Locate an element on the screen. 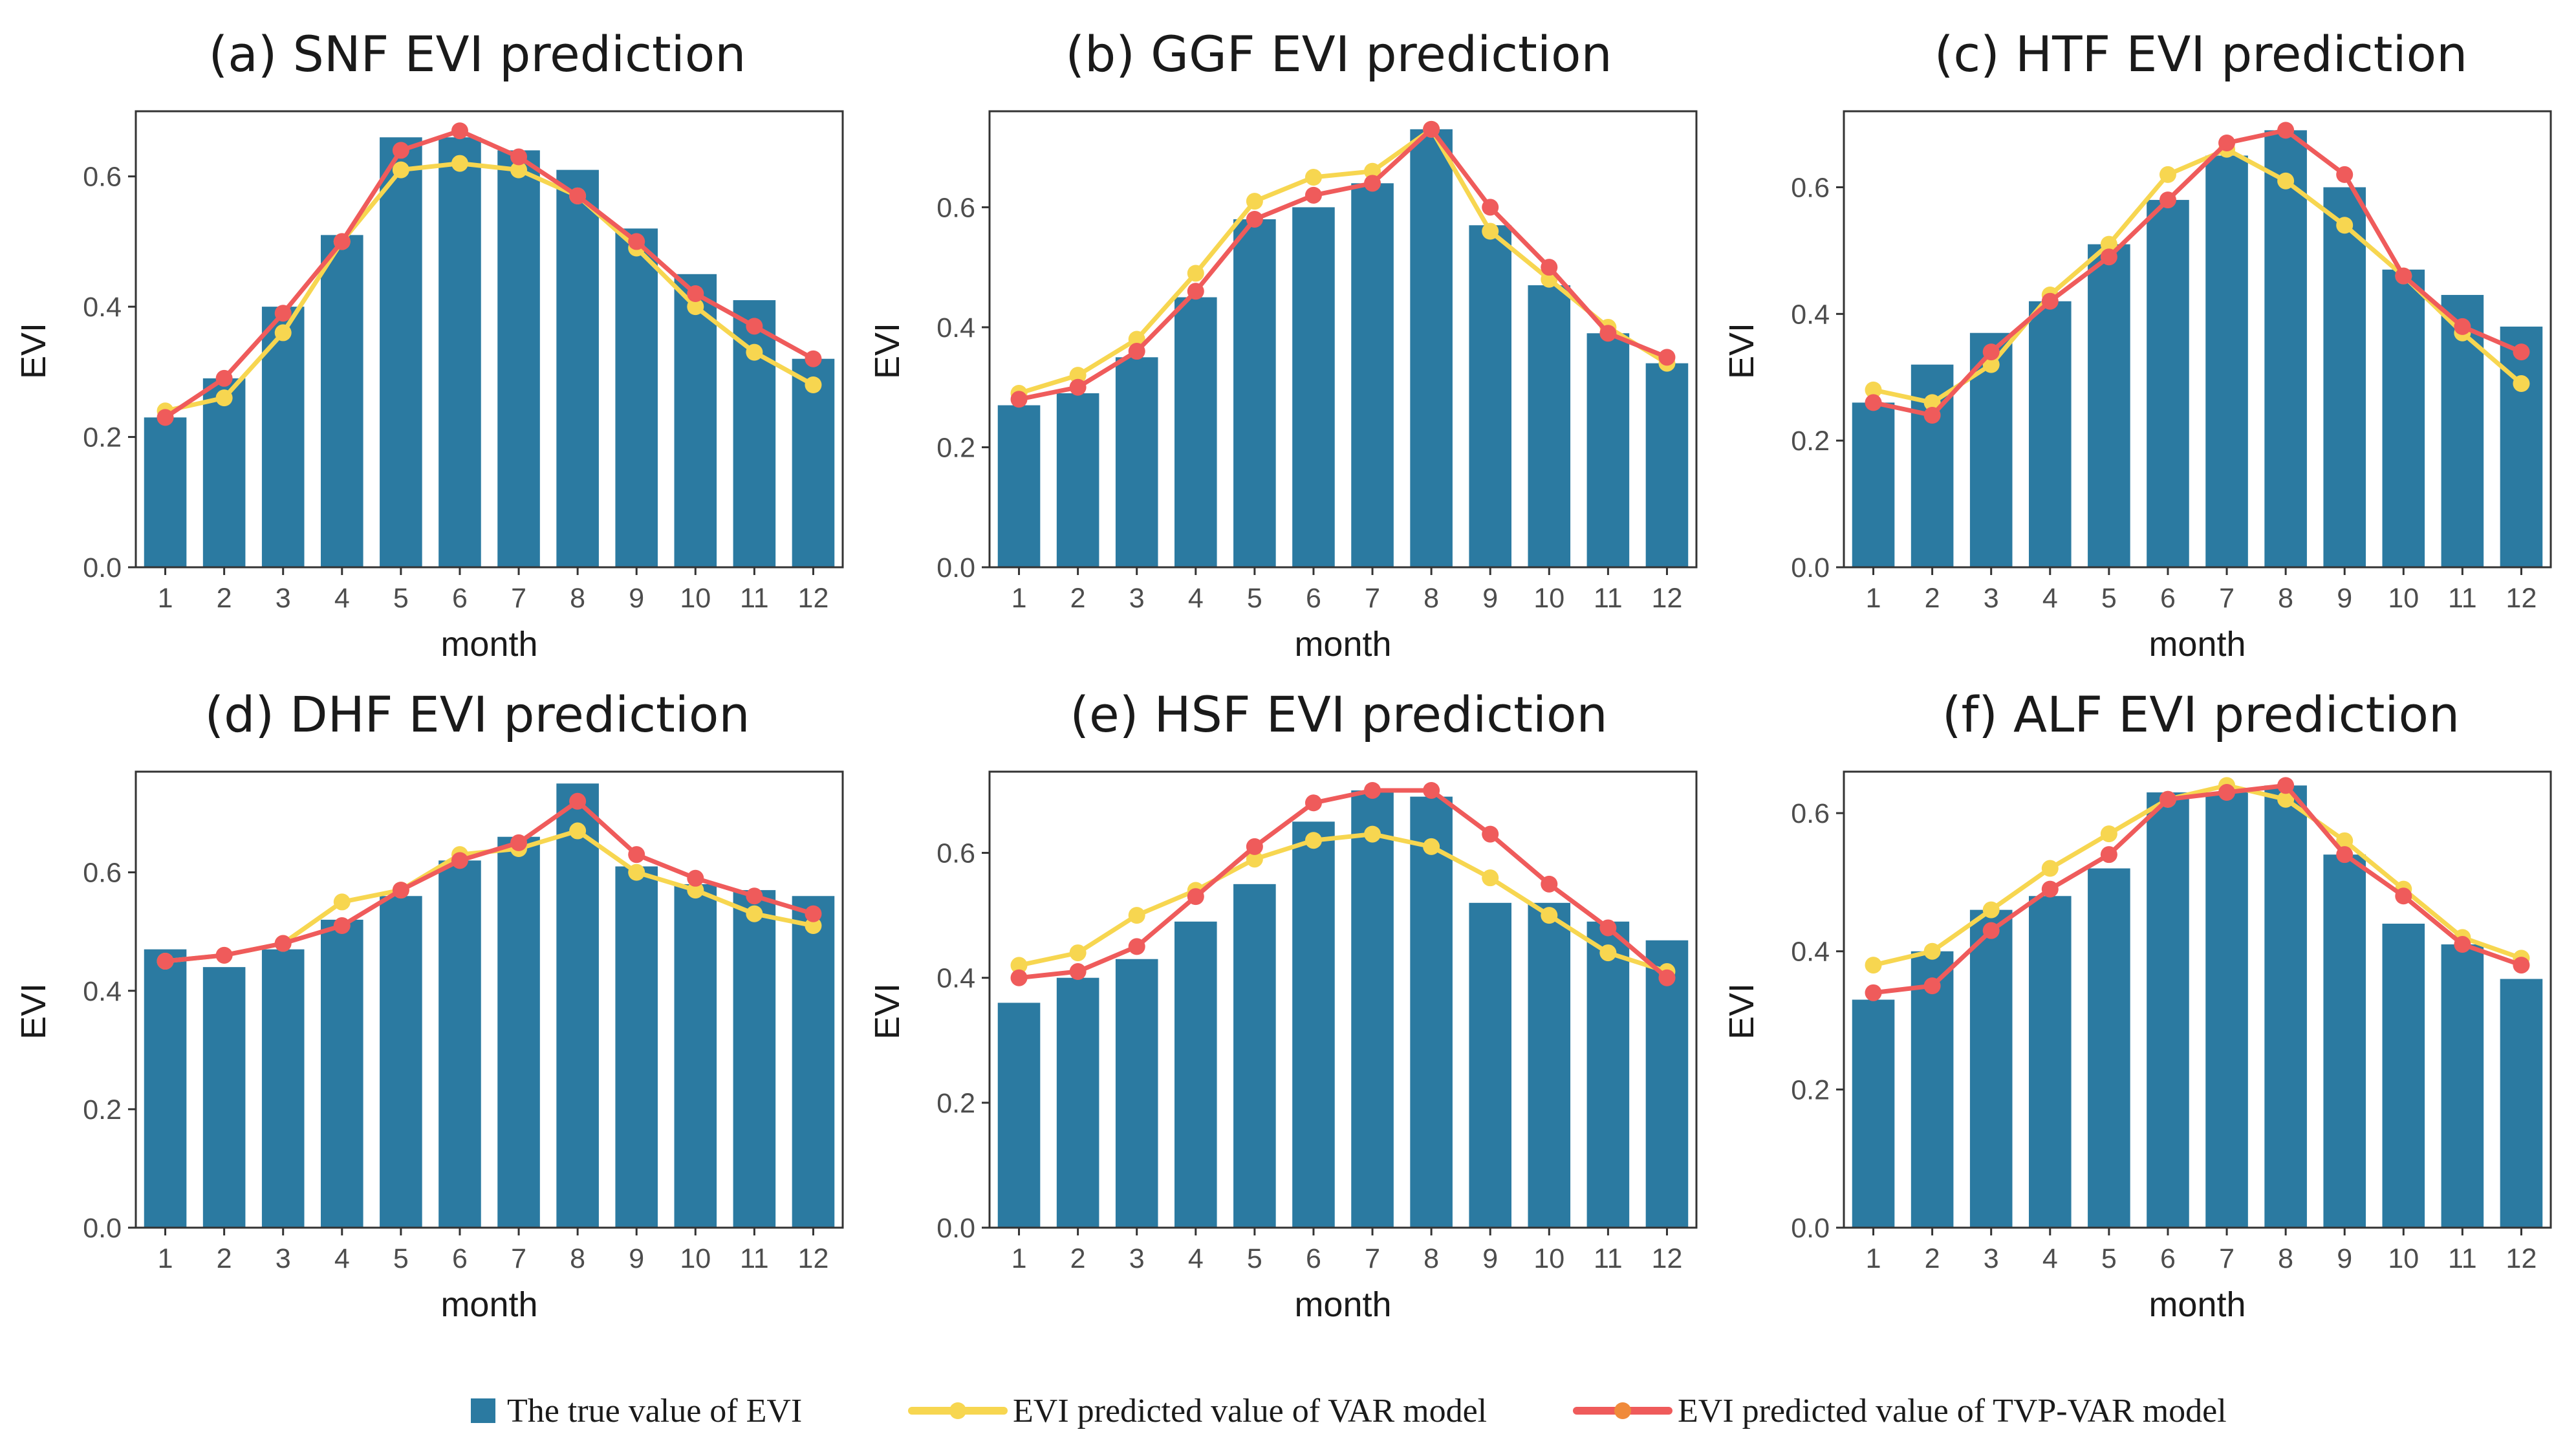 The width and height of the screenshot is (2576, 1456). x-tick-label: 9 is located at coordinates (1490, 1259).